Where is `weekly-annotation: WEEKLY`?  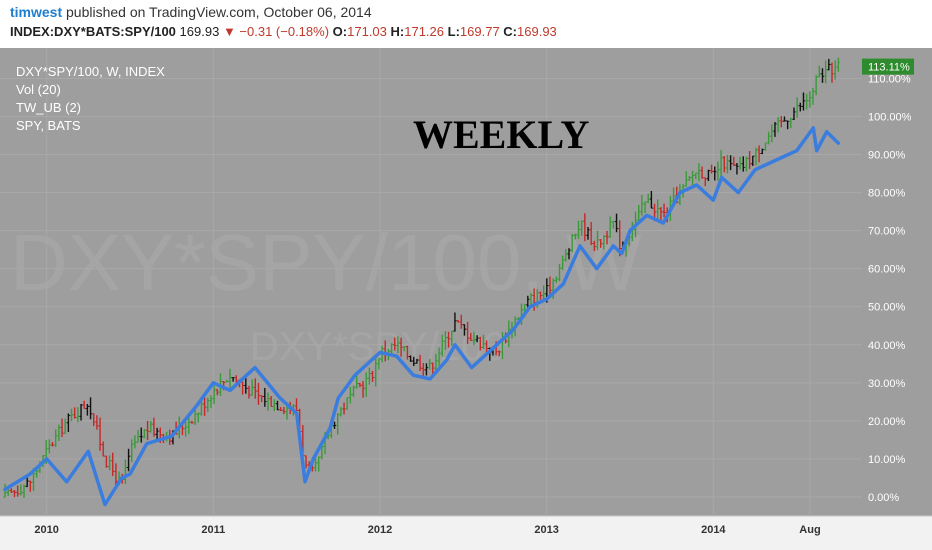 weekly-annotation: WEEKLY is located at coordinates (501, 134).